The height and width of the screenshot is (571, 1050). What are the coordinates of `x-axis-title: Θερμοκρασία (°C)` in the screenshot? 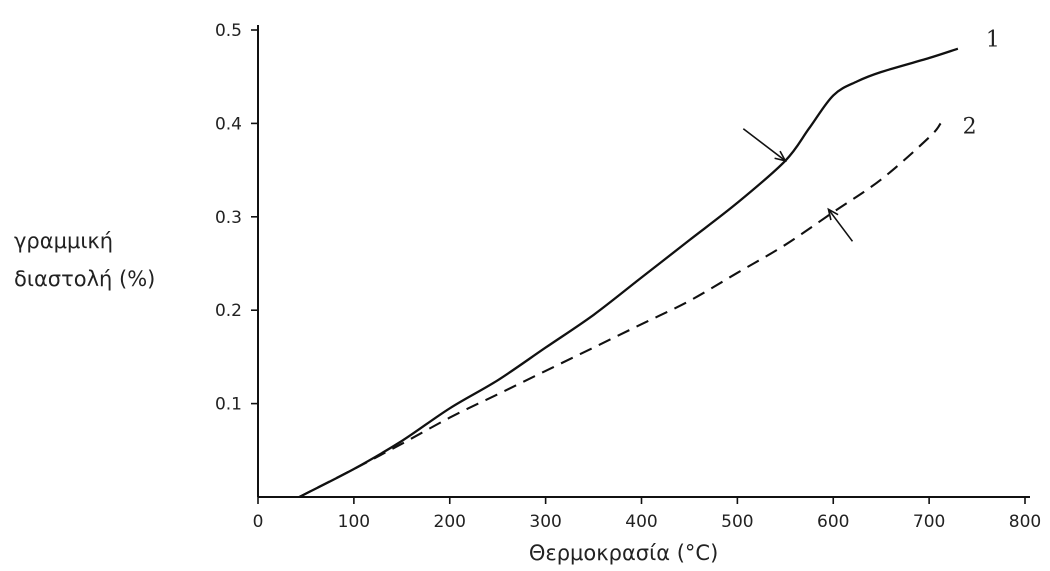 It's located at (623, 553).